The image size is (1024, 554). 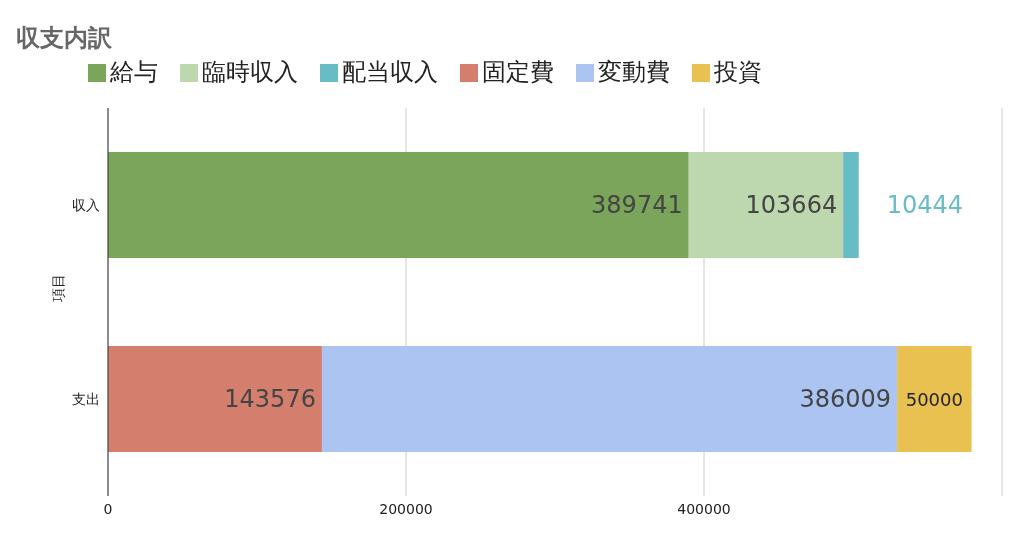 I want to click on y-tick-label: 支出, so click(x=86, y=398).